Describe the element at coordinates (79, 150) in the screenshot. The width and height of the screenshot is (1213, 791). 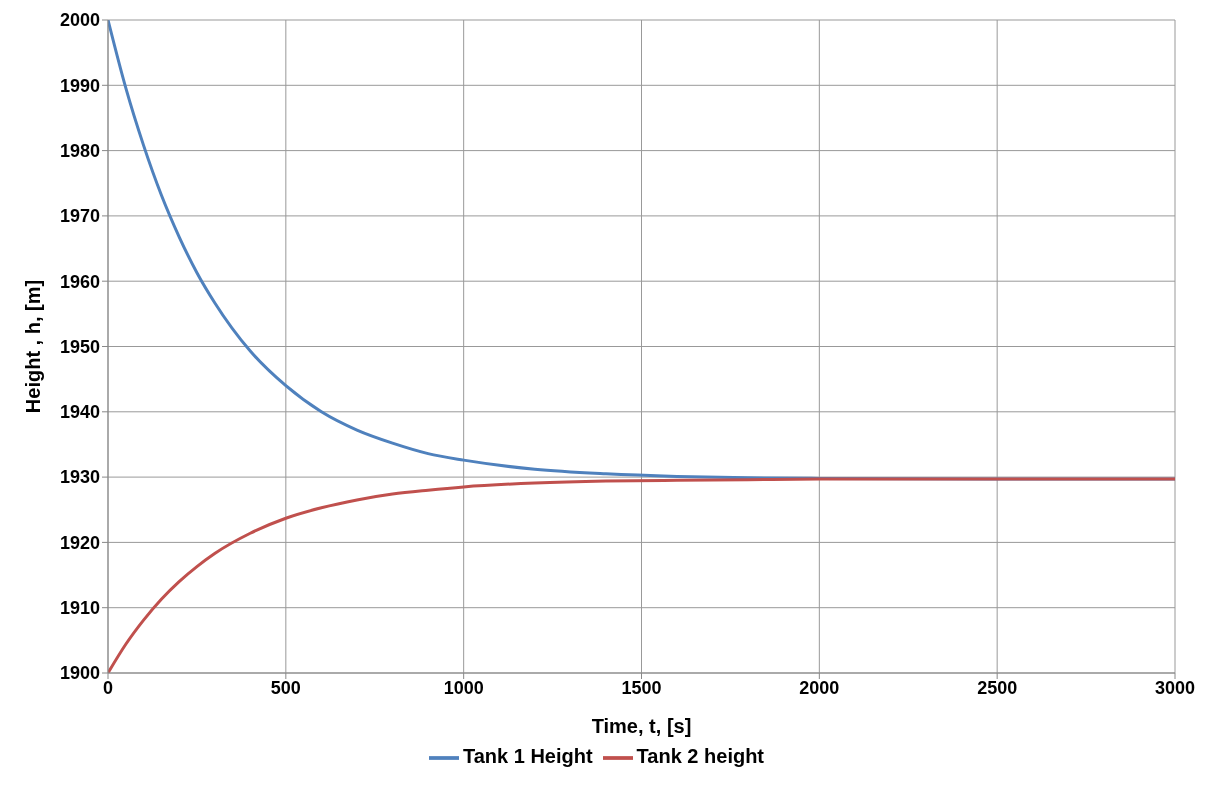
I see `y-tick-label: 1980` at that location.